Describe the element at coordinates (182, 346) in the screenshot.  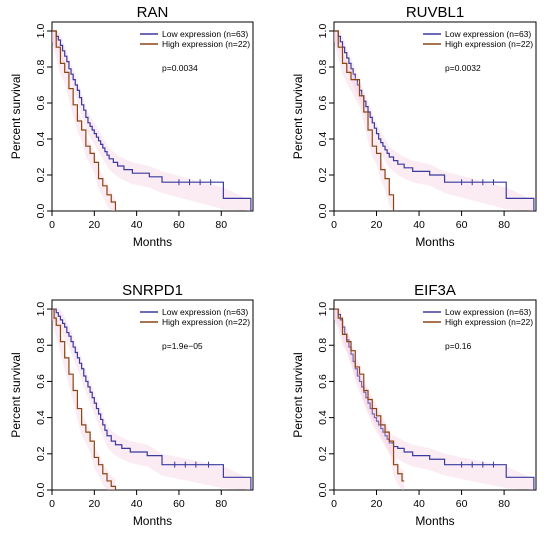
I see `p-value: p=1.9e−05` at that location.